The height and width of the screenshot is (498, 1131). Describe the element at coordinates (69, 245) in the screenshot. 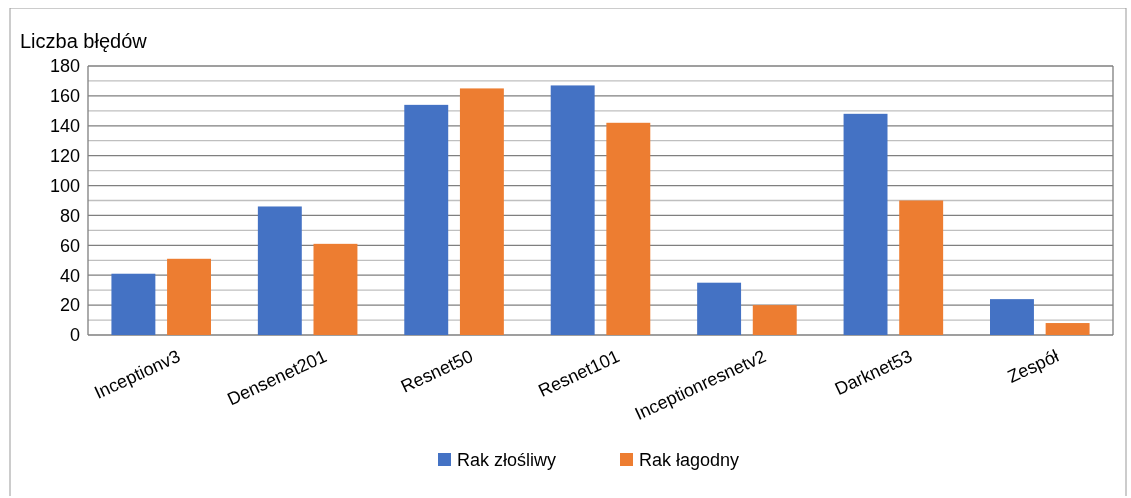

I see `y-tick-label: 60` at that location.